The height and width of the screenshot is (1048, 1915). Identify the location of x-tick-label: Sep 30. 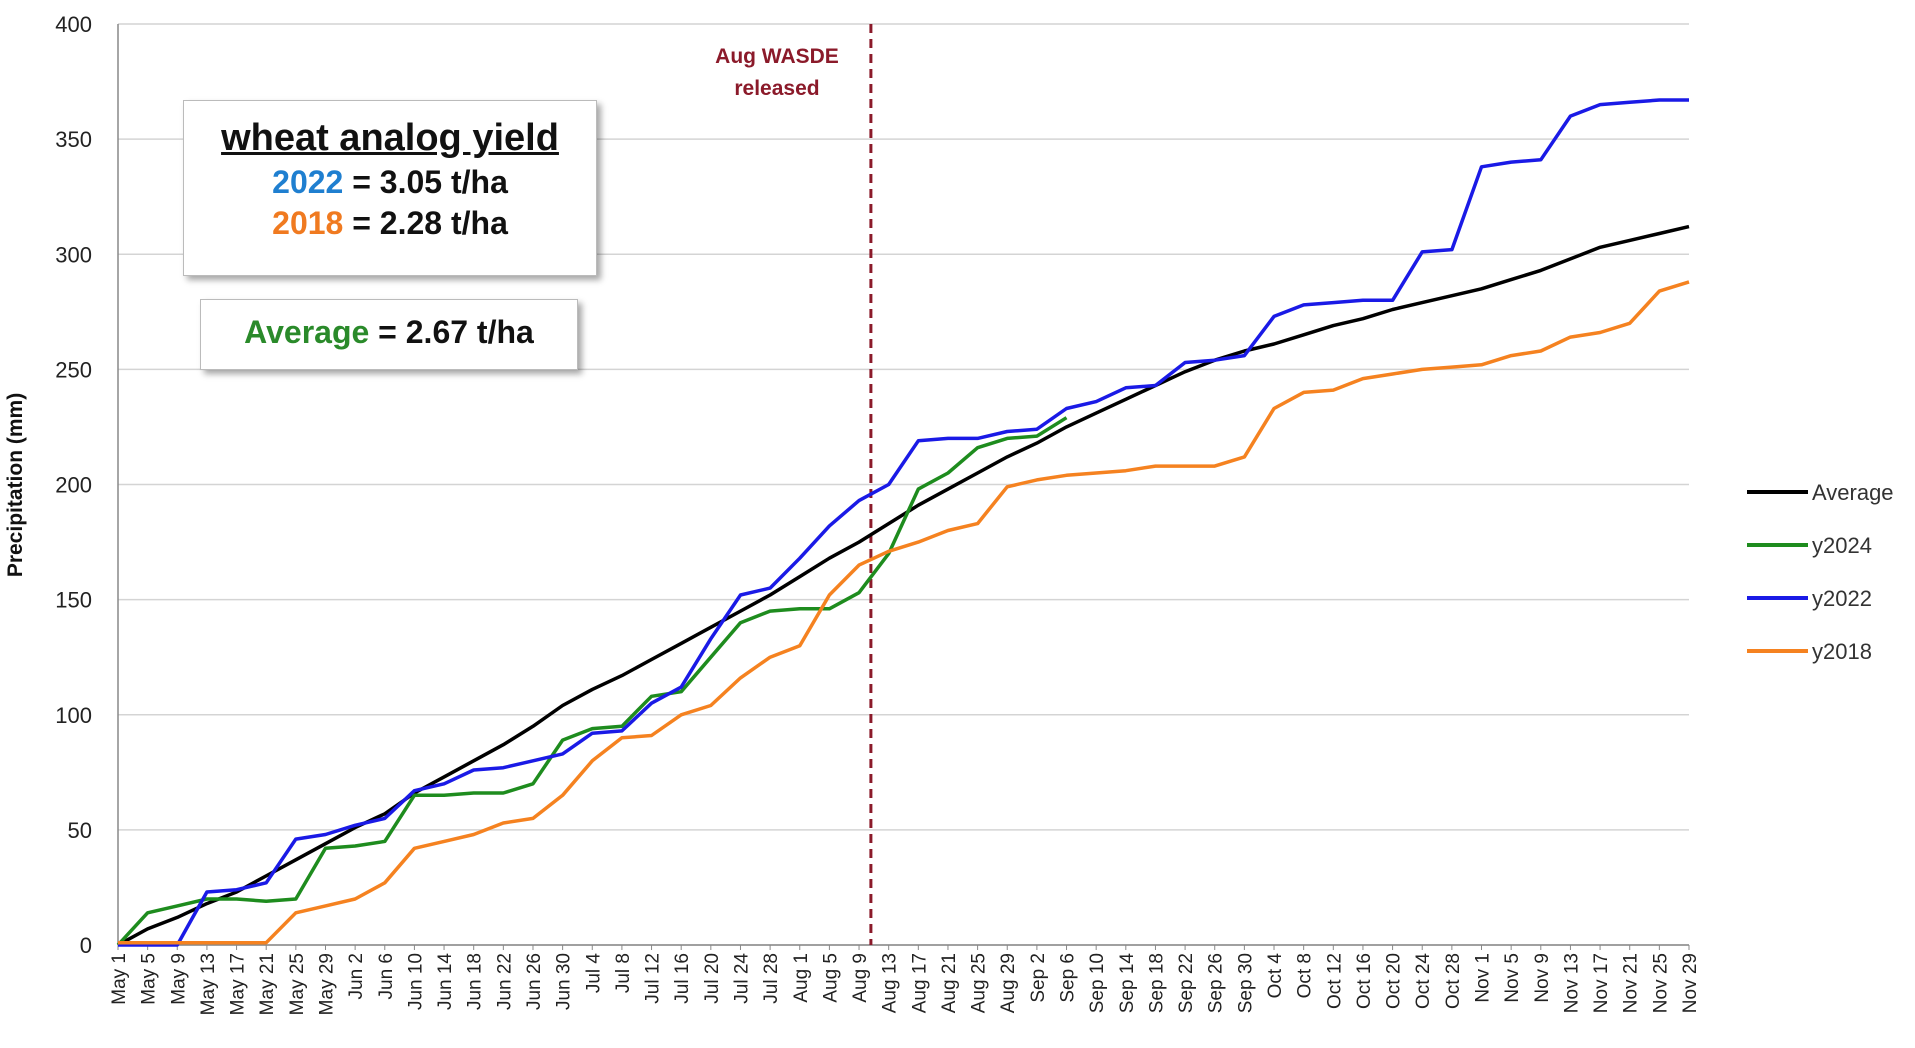
(1245, 983).